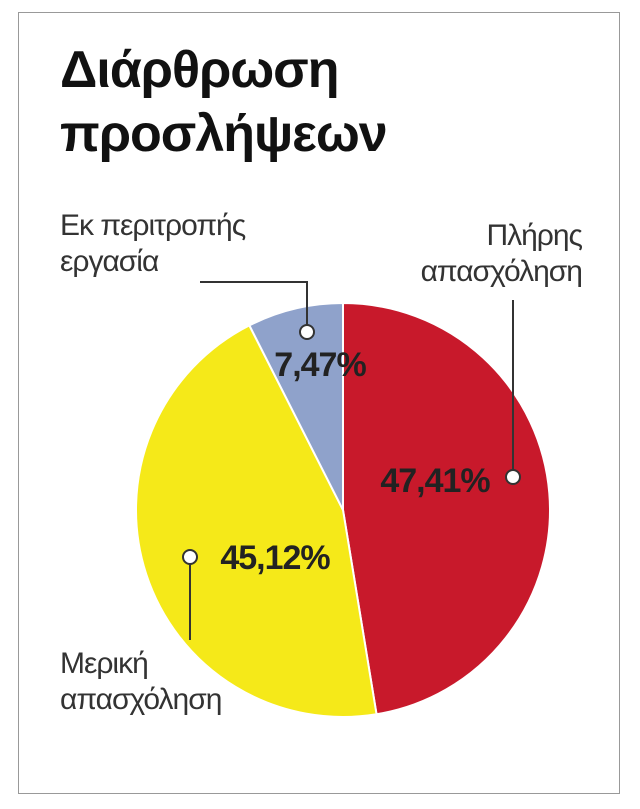 The height and width of the screenshot is (809, 640). I want to click on chart-title: Διάρθρωση προσλήψεων, so click(224, 102).